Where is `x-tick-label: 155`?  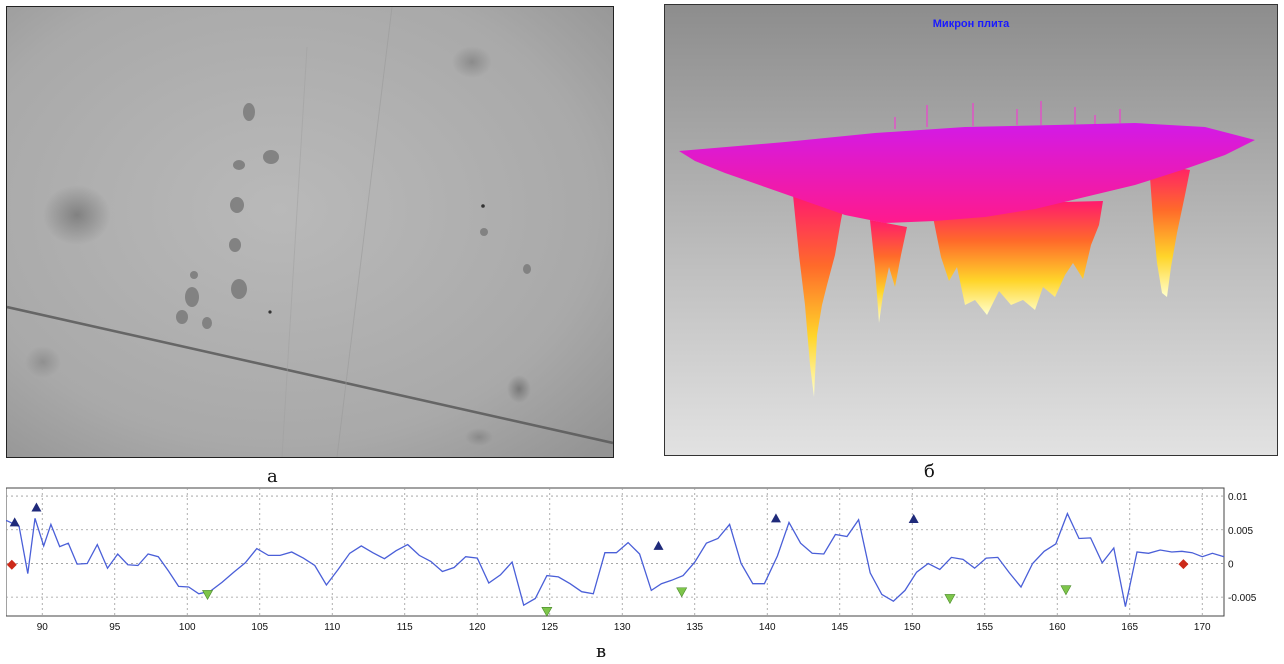 x-tick-label: 155 is located at coordinates (984, 627).